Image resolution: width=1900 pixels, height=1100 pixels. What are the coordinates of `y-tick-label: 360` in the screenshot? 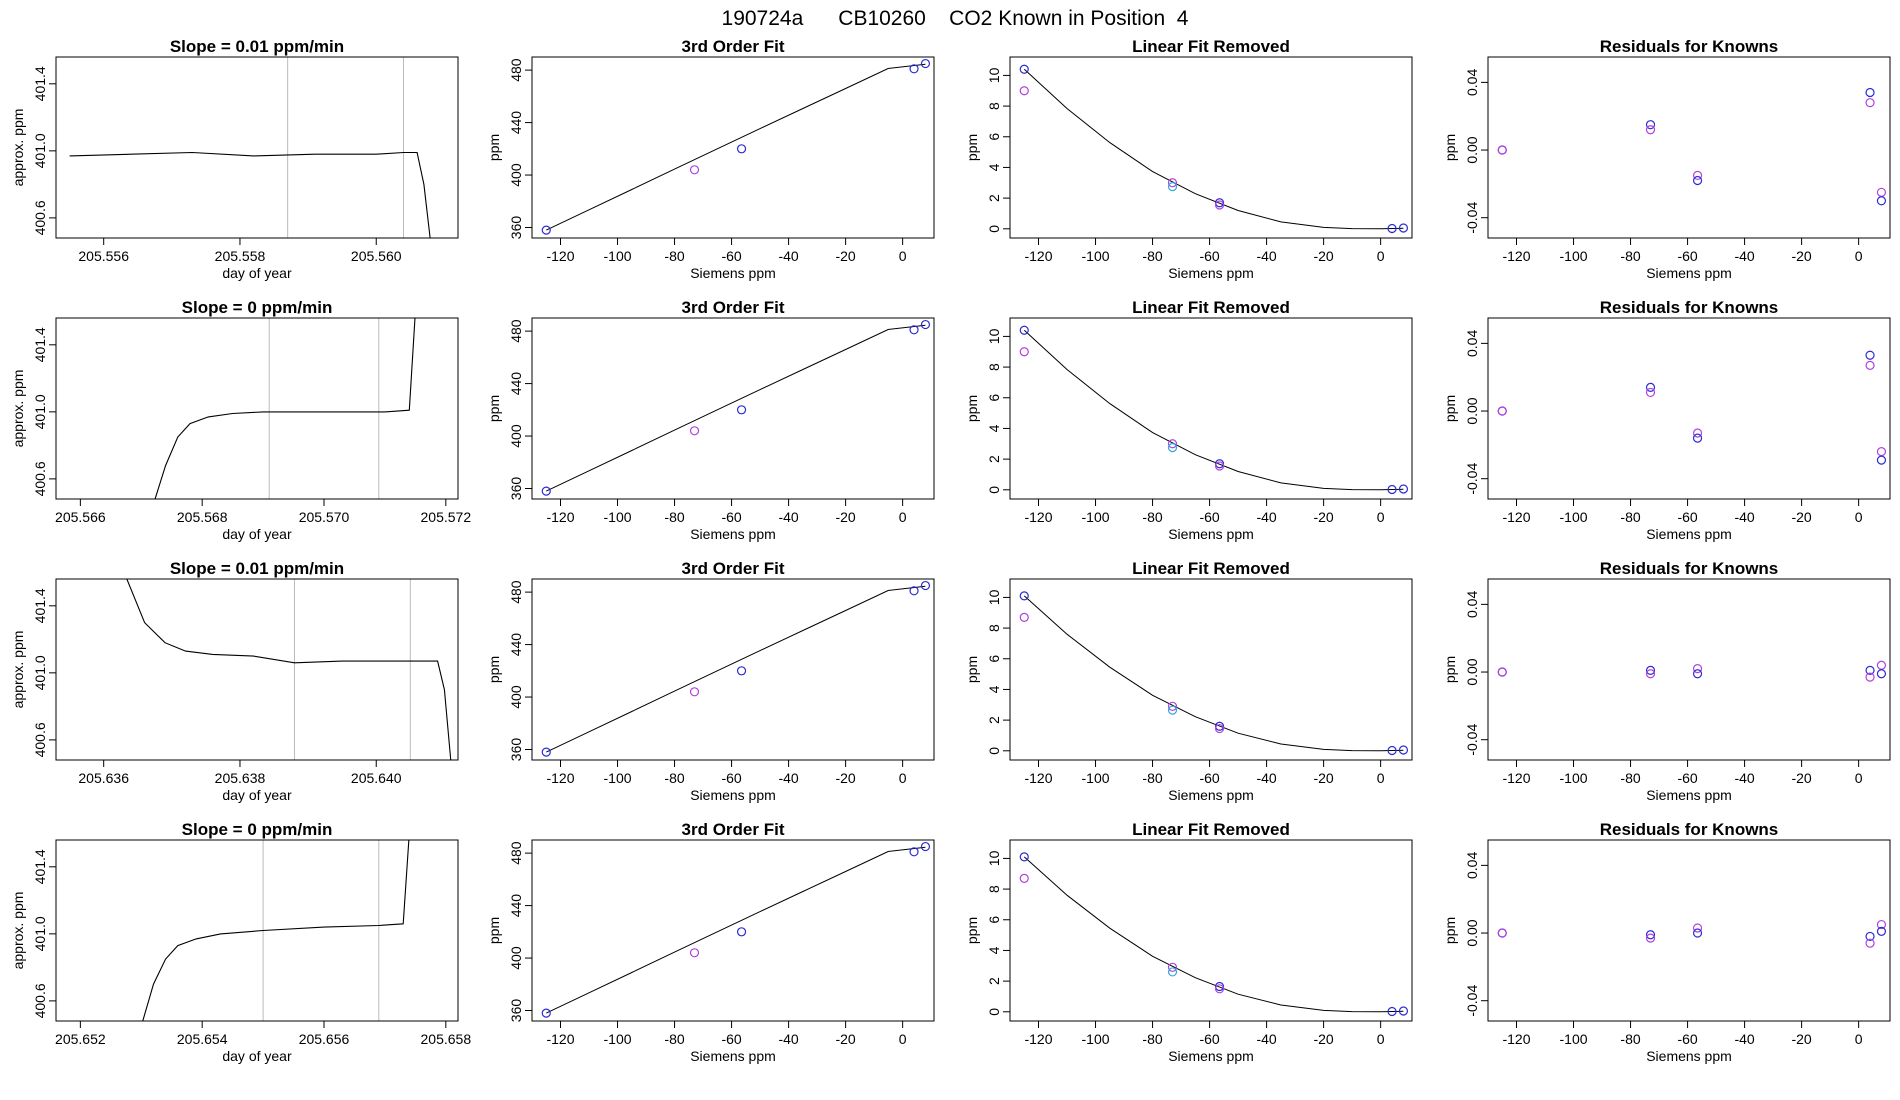 It's located at (516, 1011).